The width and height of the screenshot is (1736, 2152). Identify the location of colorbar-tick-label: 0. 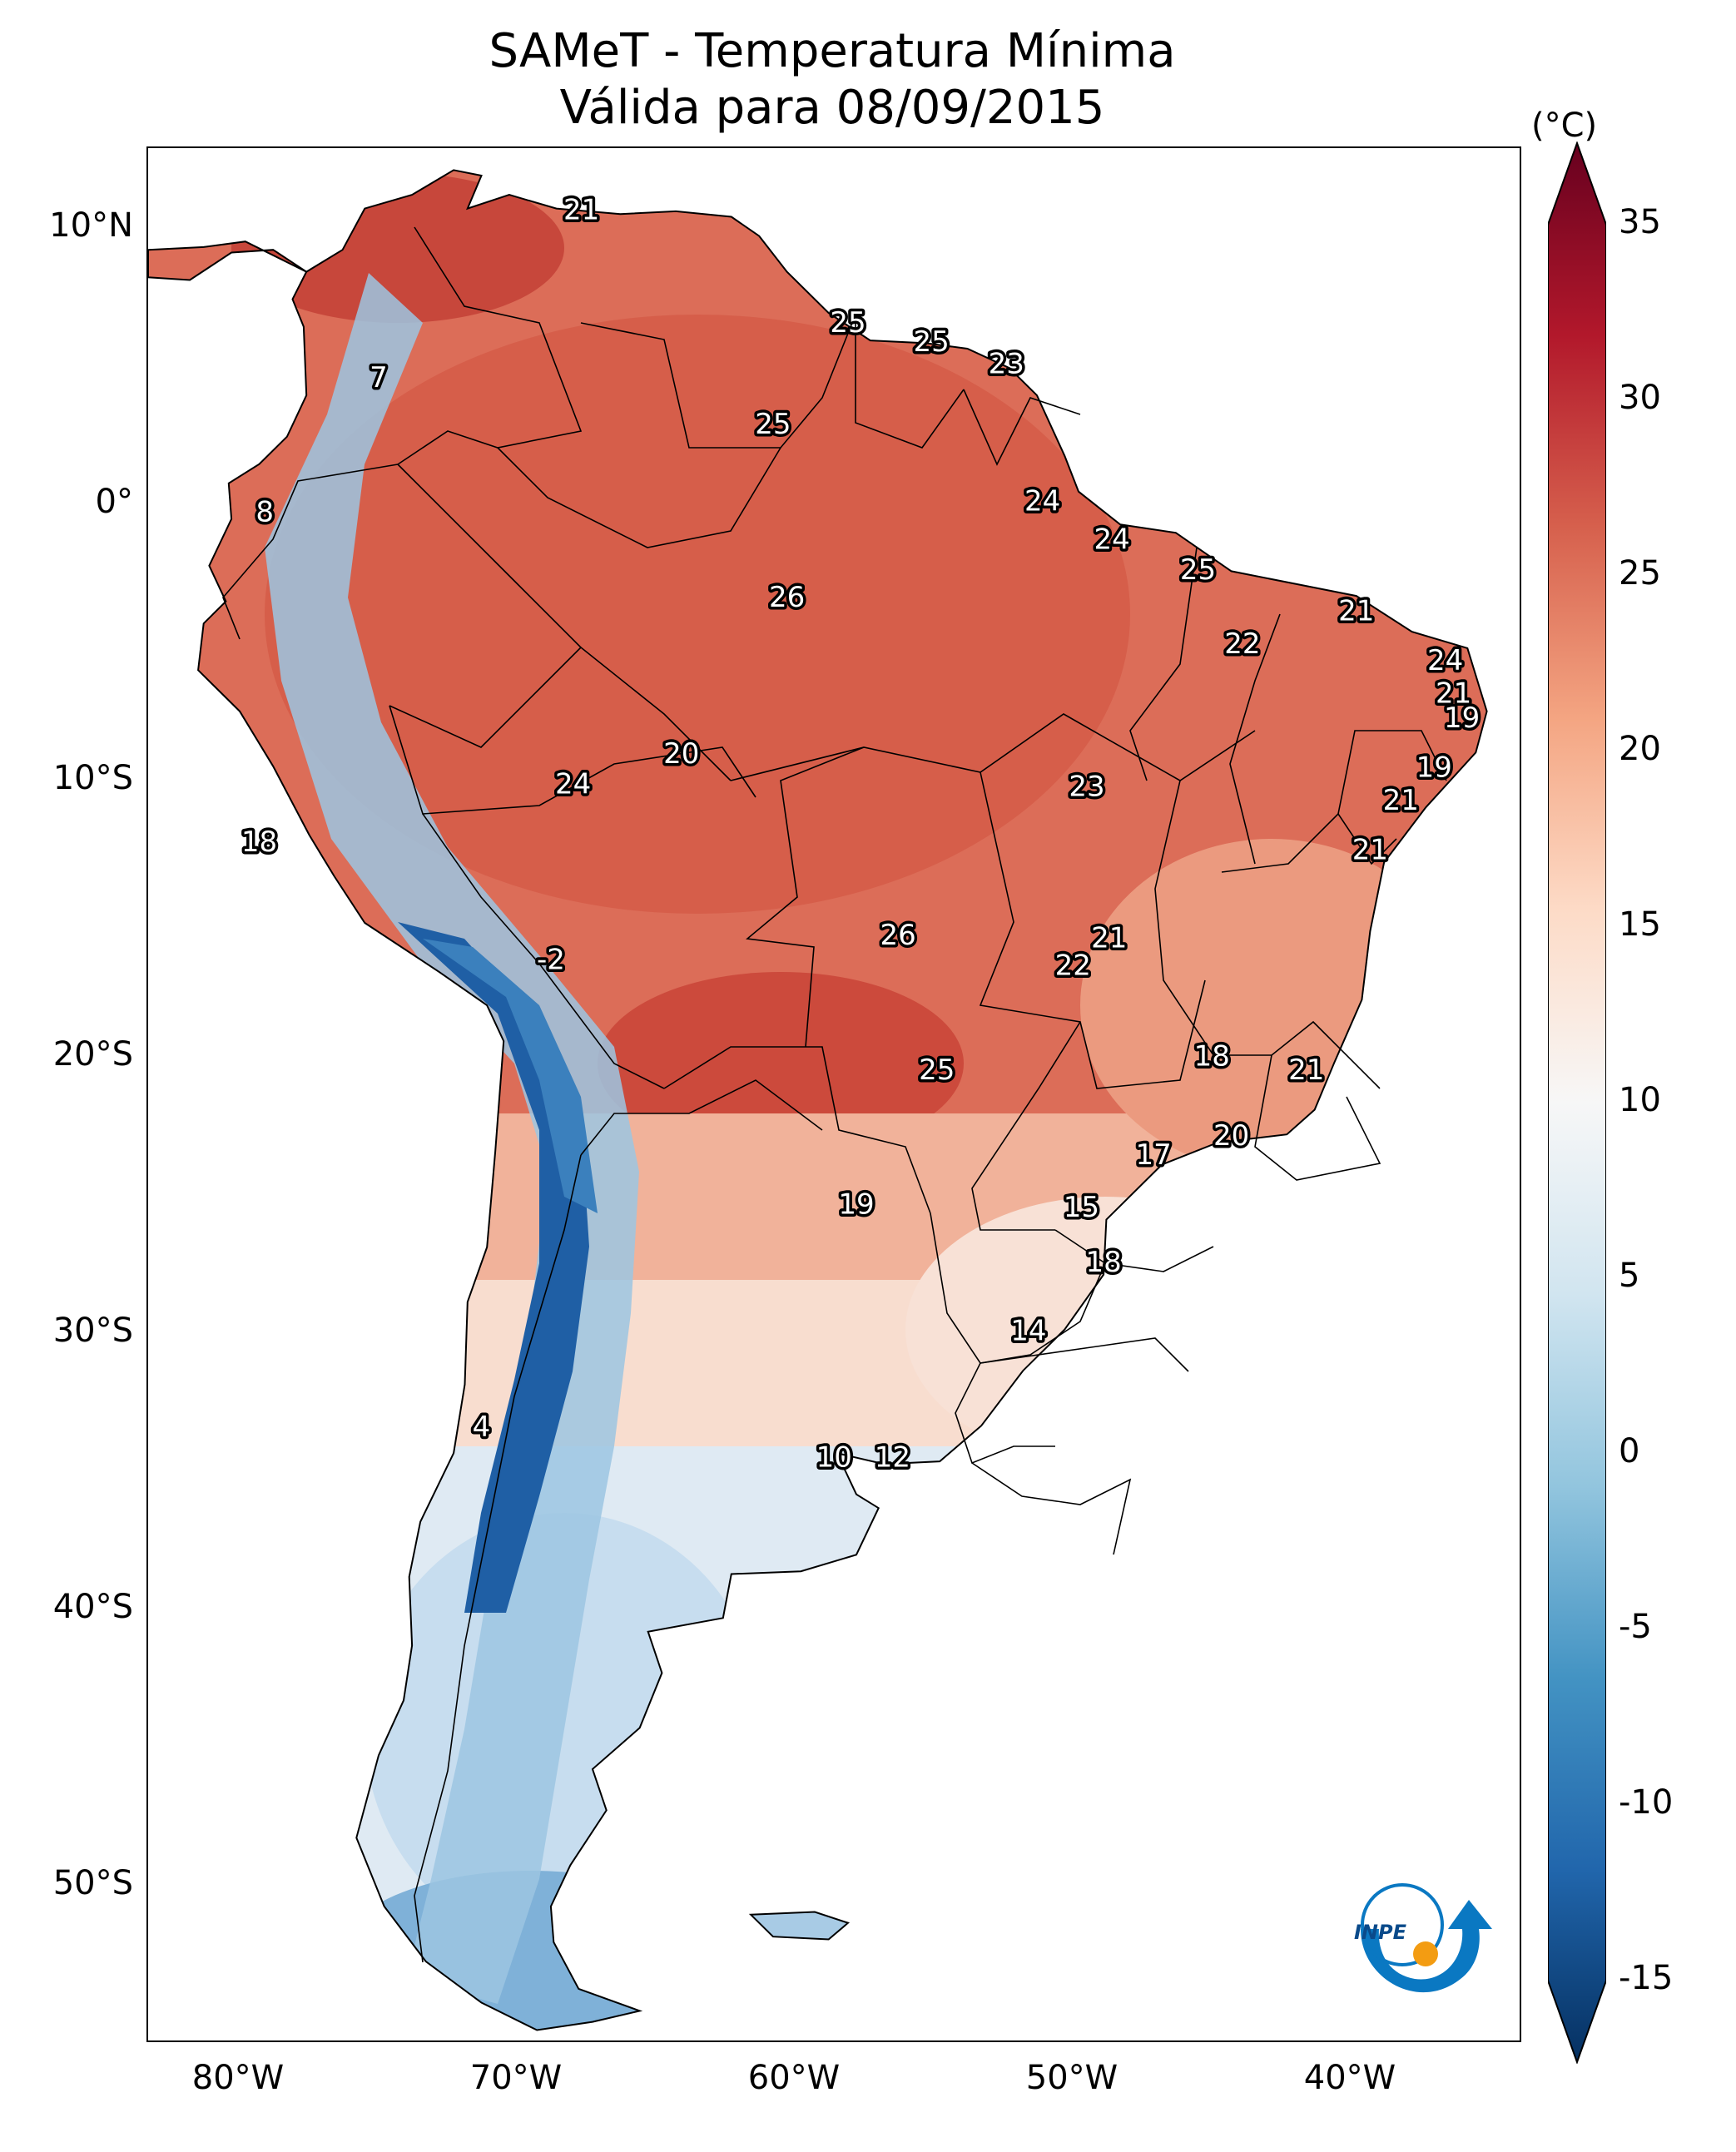
(1629, 1451).